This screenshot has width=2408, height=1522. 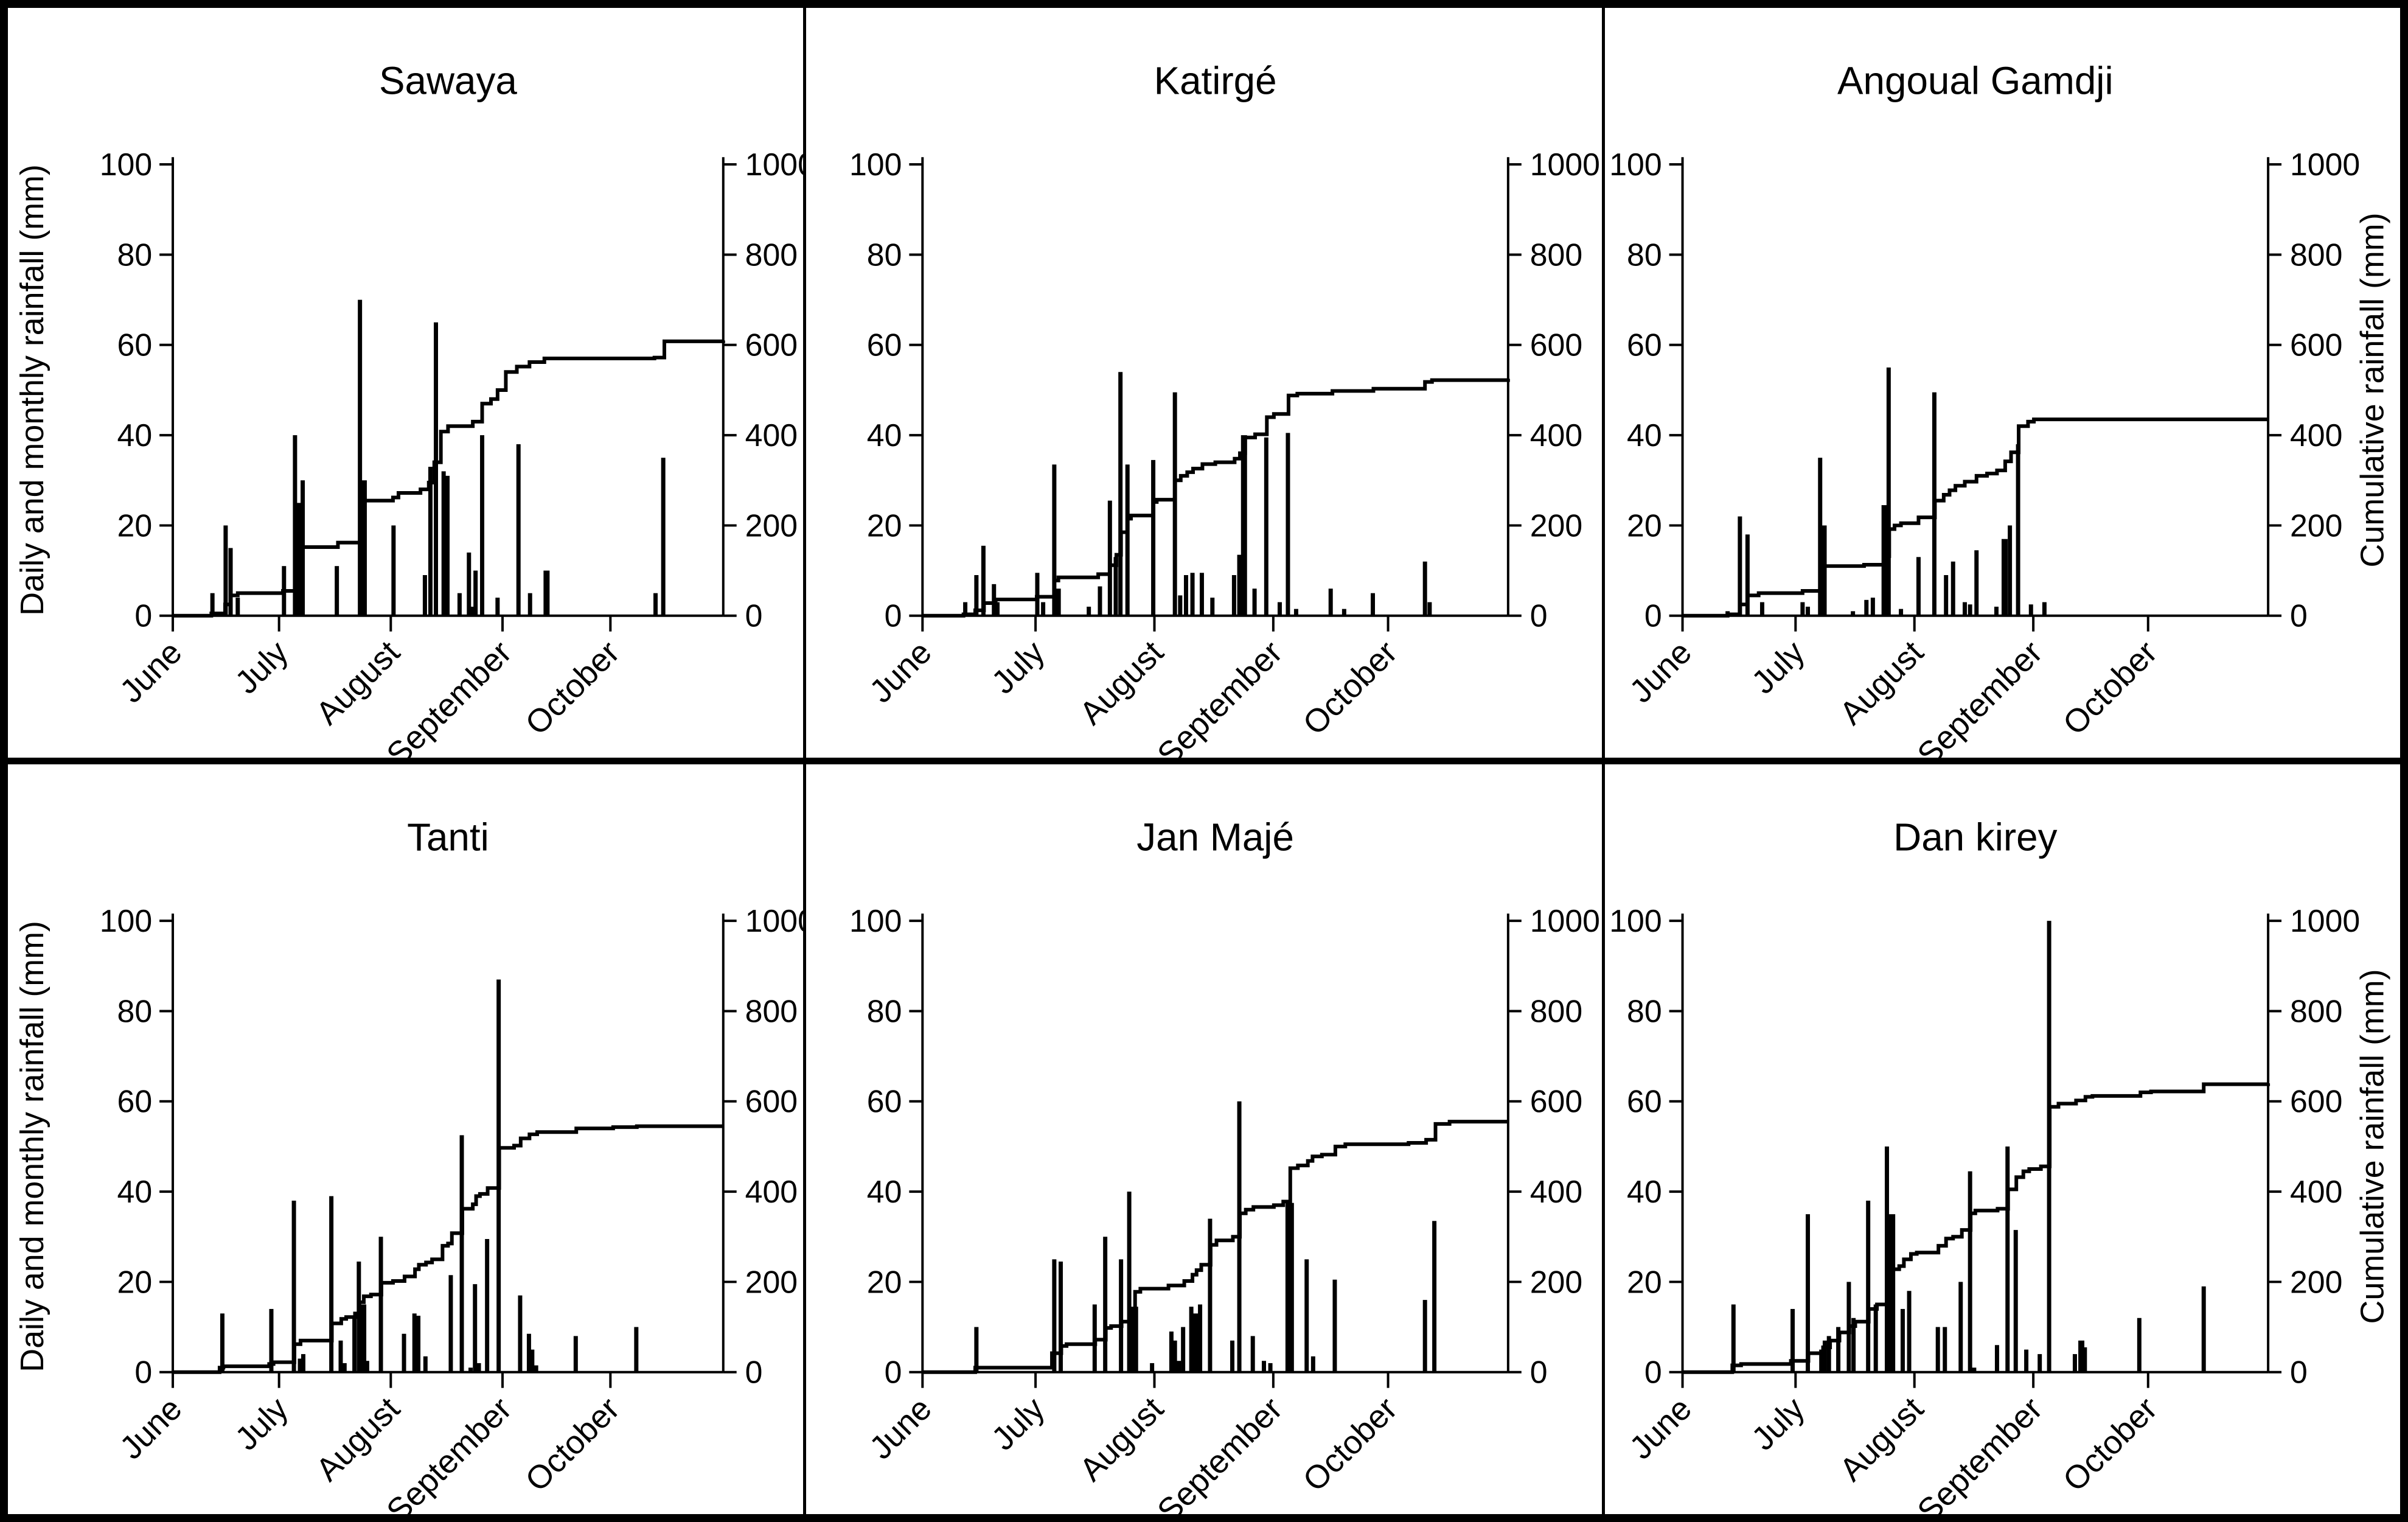 I want to click on right-tick-label: 400, so click(x=2316, y=435).